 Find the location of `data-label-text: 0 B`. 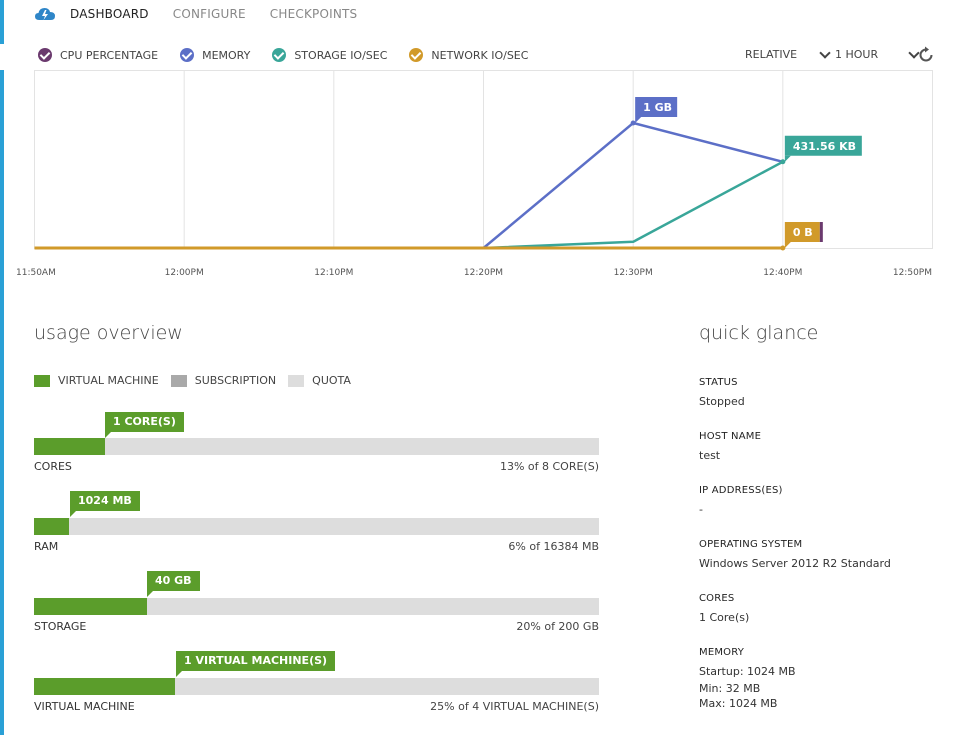

data-label-text: 0 B is located at coordinates (803, 232).